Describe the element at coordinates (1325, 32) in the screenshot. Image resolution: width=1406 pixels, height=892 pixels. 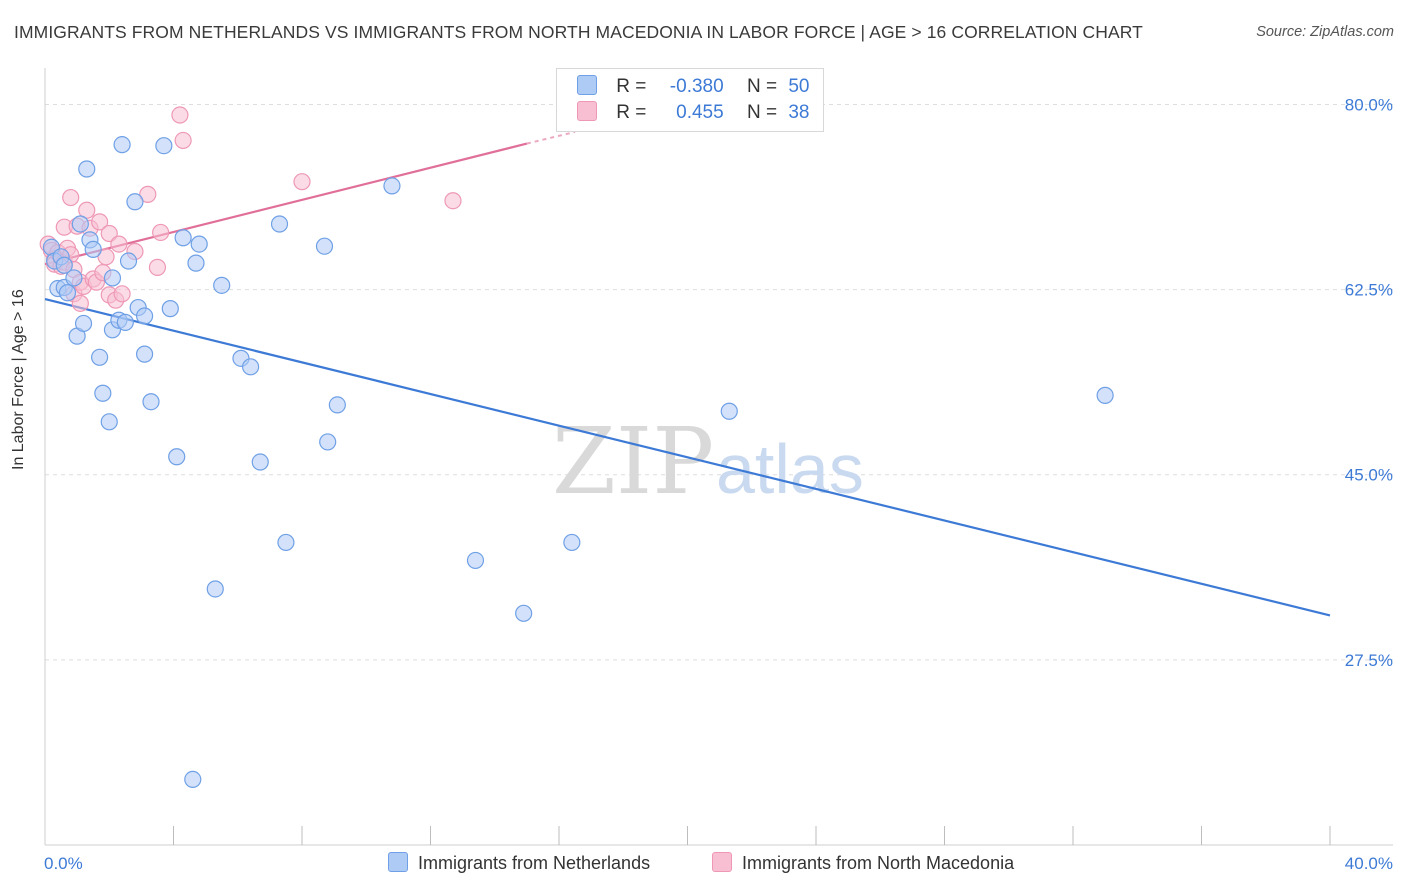
I see `source-credit: Source: ZipAtlas.com` at that location.